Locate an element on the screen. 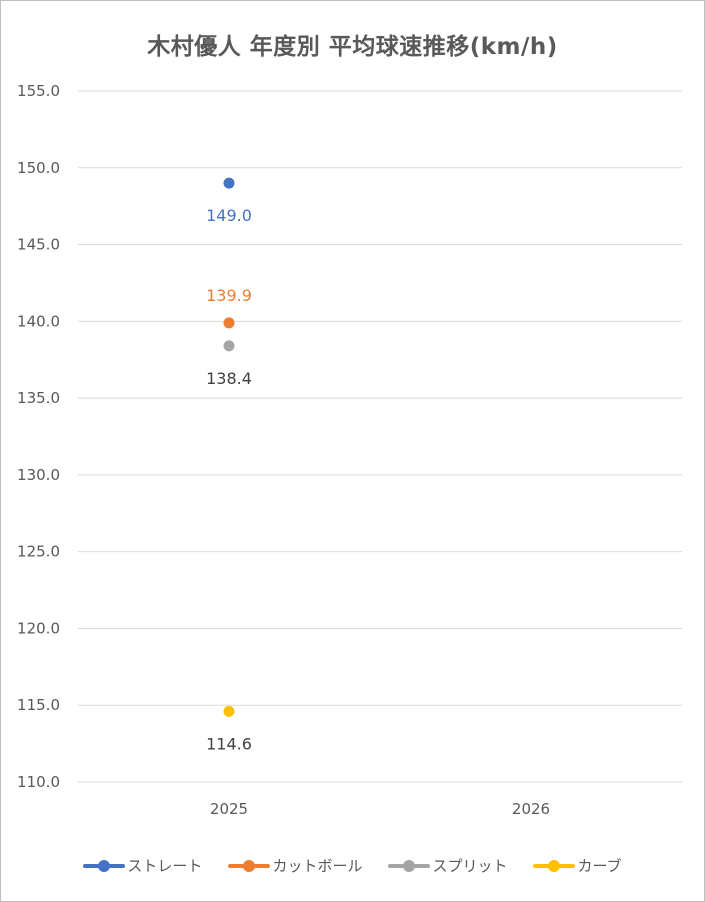  data-label: 149.0 is located at coordinates (229, 215).